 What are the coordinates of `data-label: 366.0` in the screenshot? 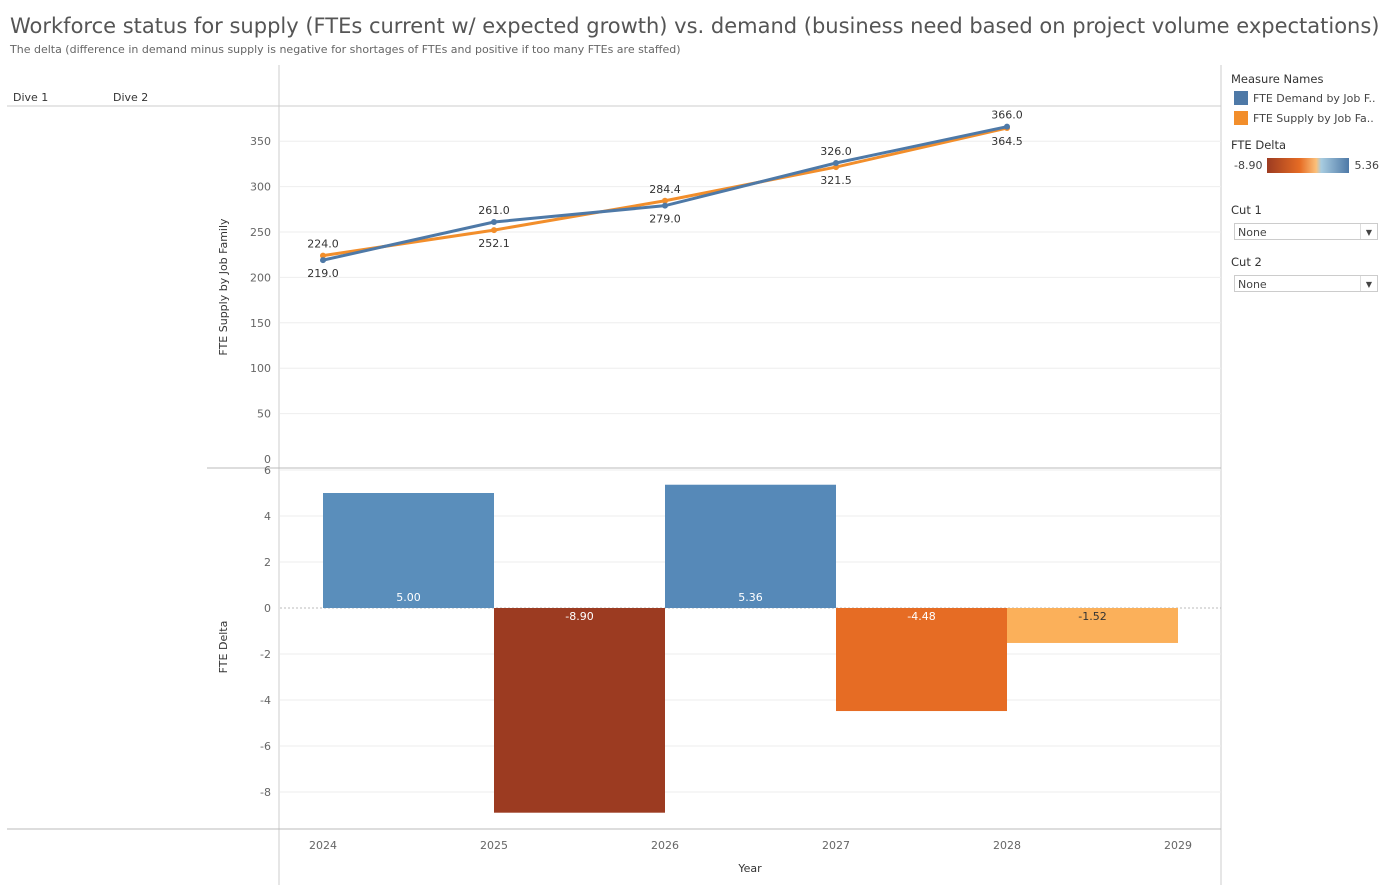 It's located at (1007, 115).